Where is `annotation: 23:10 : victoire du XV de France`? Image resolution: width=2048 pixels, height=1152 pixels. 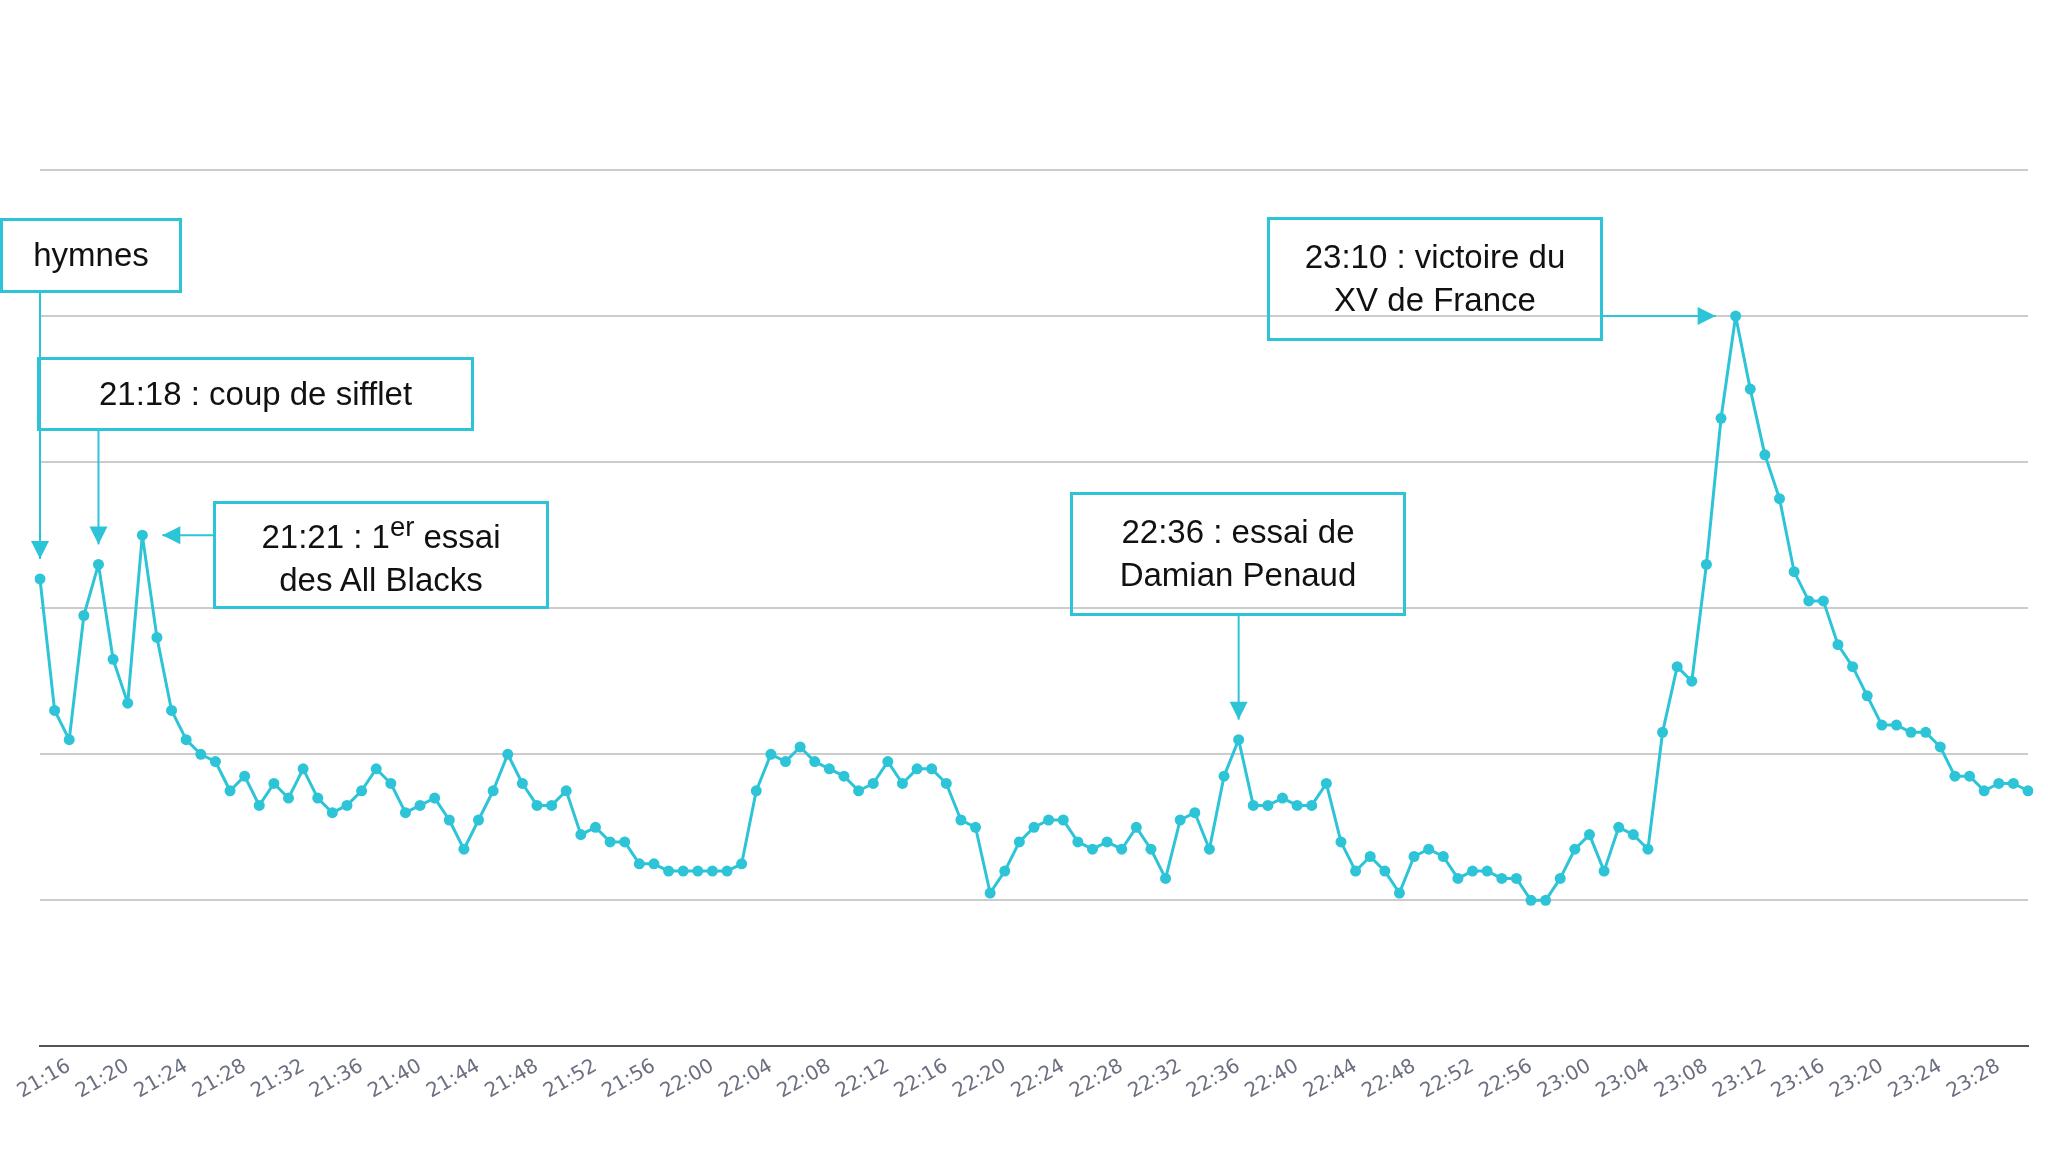 annotation: 23:10 : victoire du XV de France is located at coordinates (1435, 278).